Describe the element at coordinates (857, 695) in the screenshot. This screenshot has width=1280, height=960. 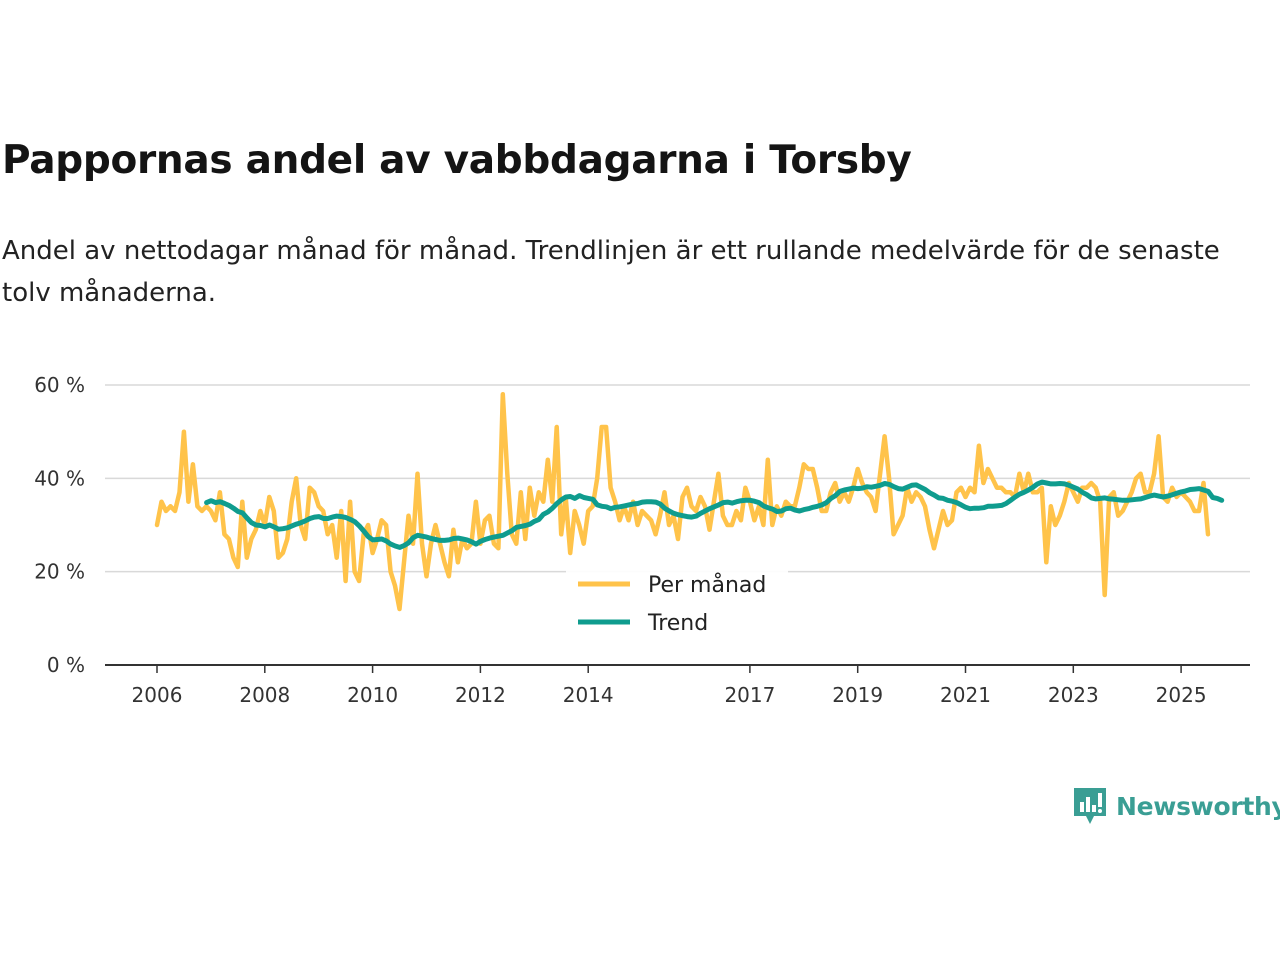
I see `x-tick-label: 2019` at that location.